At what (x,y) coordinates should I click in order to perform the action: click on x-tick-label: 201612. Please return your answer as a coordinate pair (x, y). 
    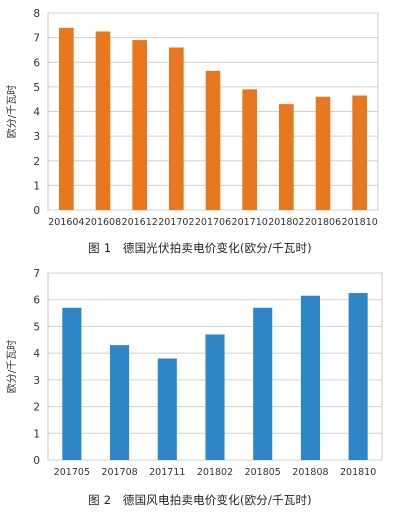
    Looking at the image, I should click on (140, 222).